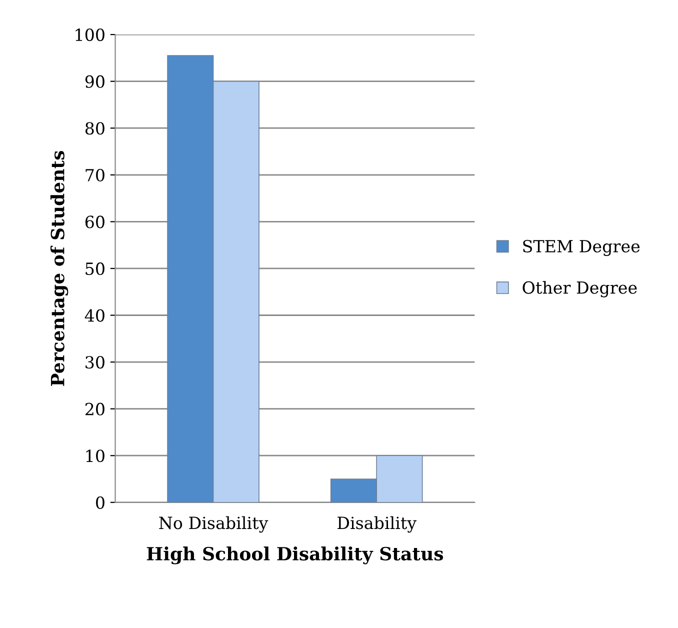  What do you see at coordinates (581, 248) in the screenshot?
I see `legend-label: STEM Degree` at bounding box center [581, 248].